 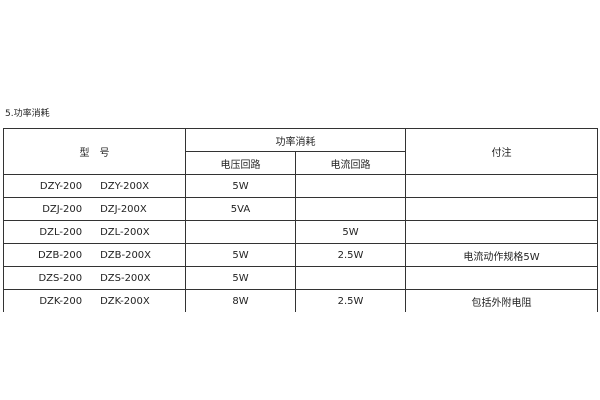 I want to click on model-b: DZL-200X, so click(x=125, y=232).